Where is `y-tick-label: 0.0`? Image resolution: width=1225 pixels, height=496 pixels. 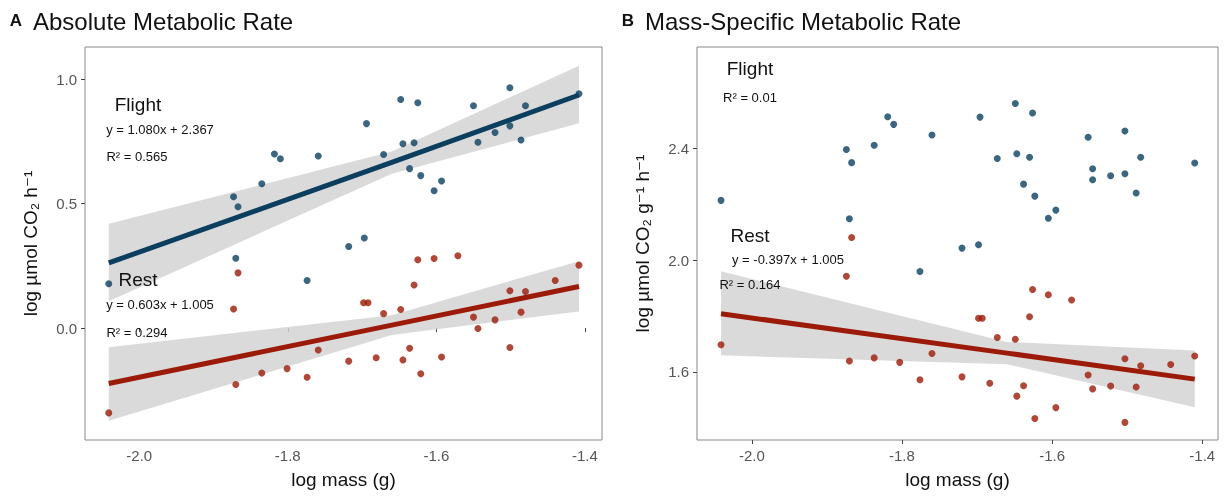
y-tick-label: 0.0 is located at coordinates (66, 328).